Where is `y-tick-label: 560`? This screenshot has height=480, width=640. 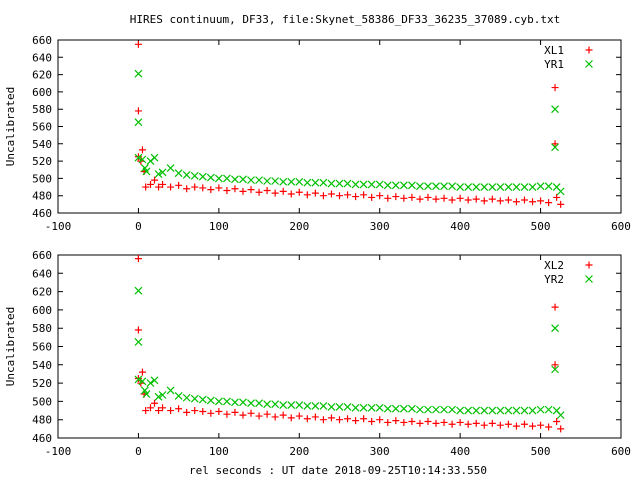 y-tick-label: 560 is located at coordinates (42, 127).